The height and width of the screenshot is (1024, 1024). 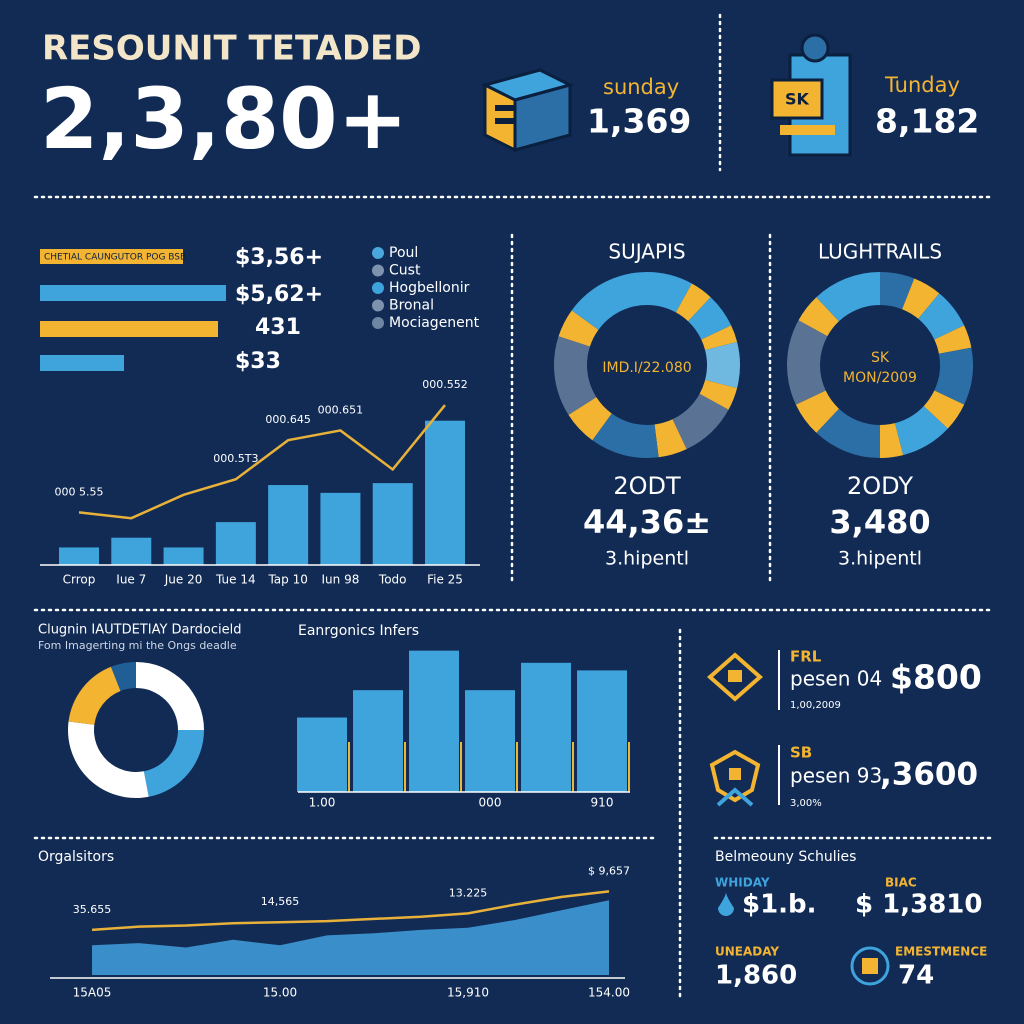 I want to click on icon-stack, so click(x=811, y=95).